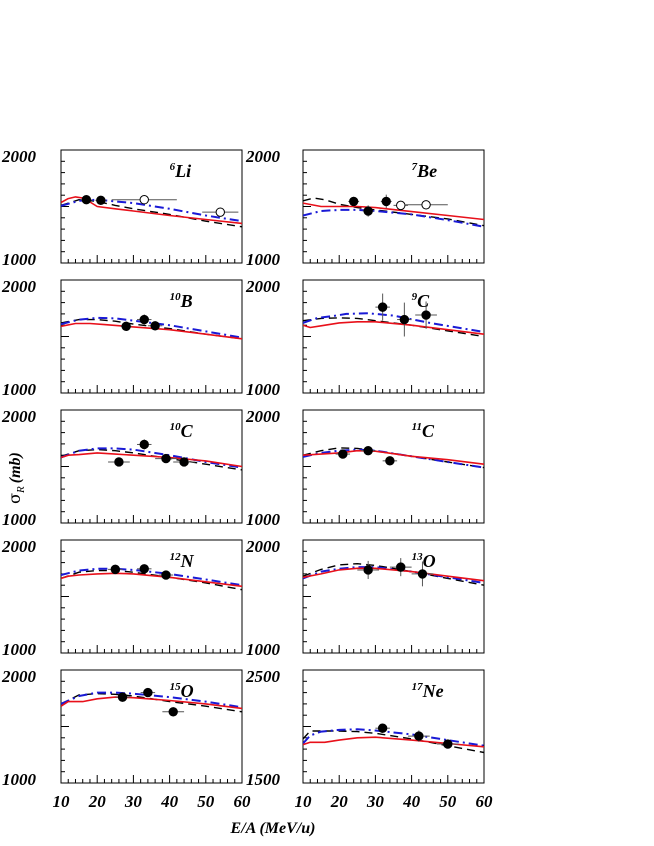 The height and width of the screenshot is (846, 654). I want to click on x-tick-label: 60, so click(243, 801).